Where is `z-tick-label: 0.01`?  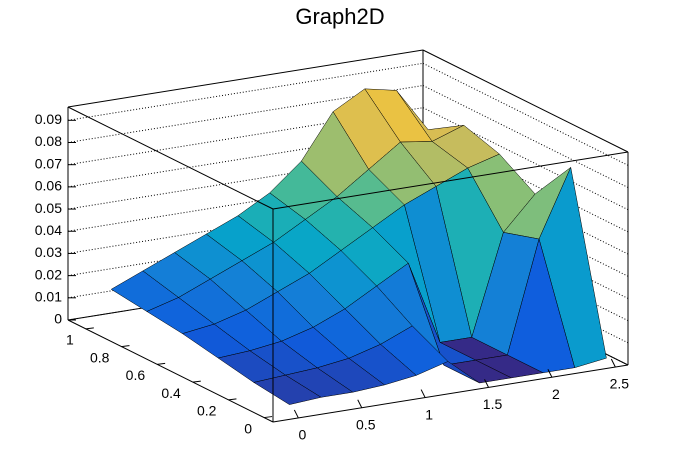
z-tick-label: 0.01 is located at coordinates (48, 297).